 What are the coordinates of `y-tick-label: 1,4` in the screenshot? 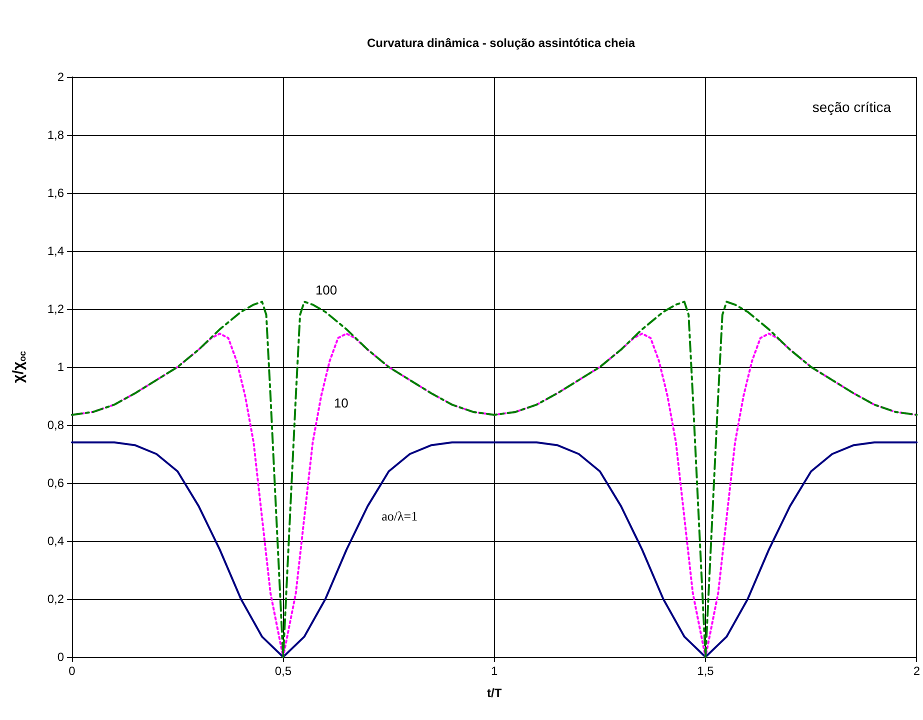 It's located at (55, 251).